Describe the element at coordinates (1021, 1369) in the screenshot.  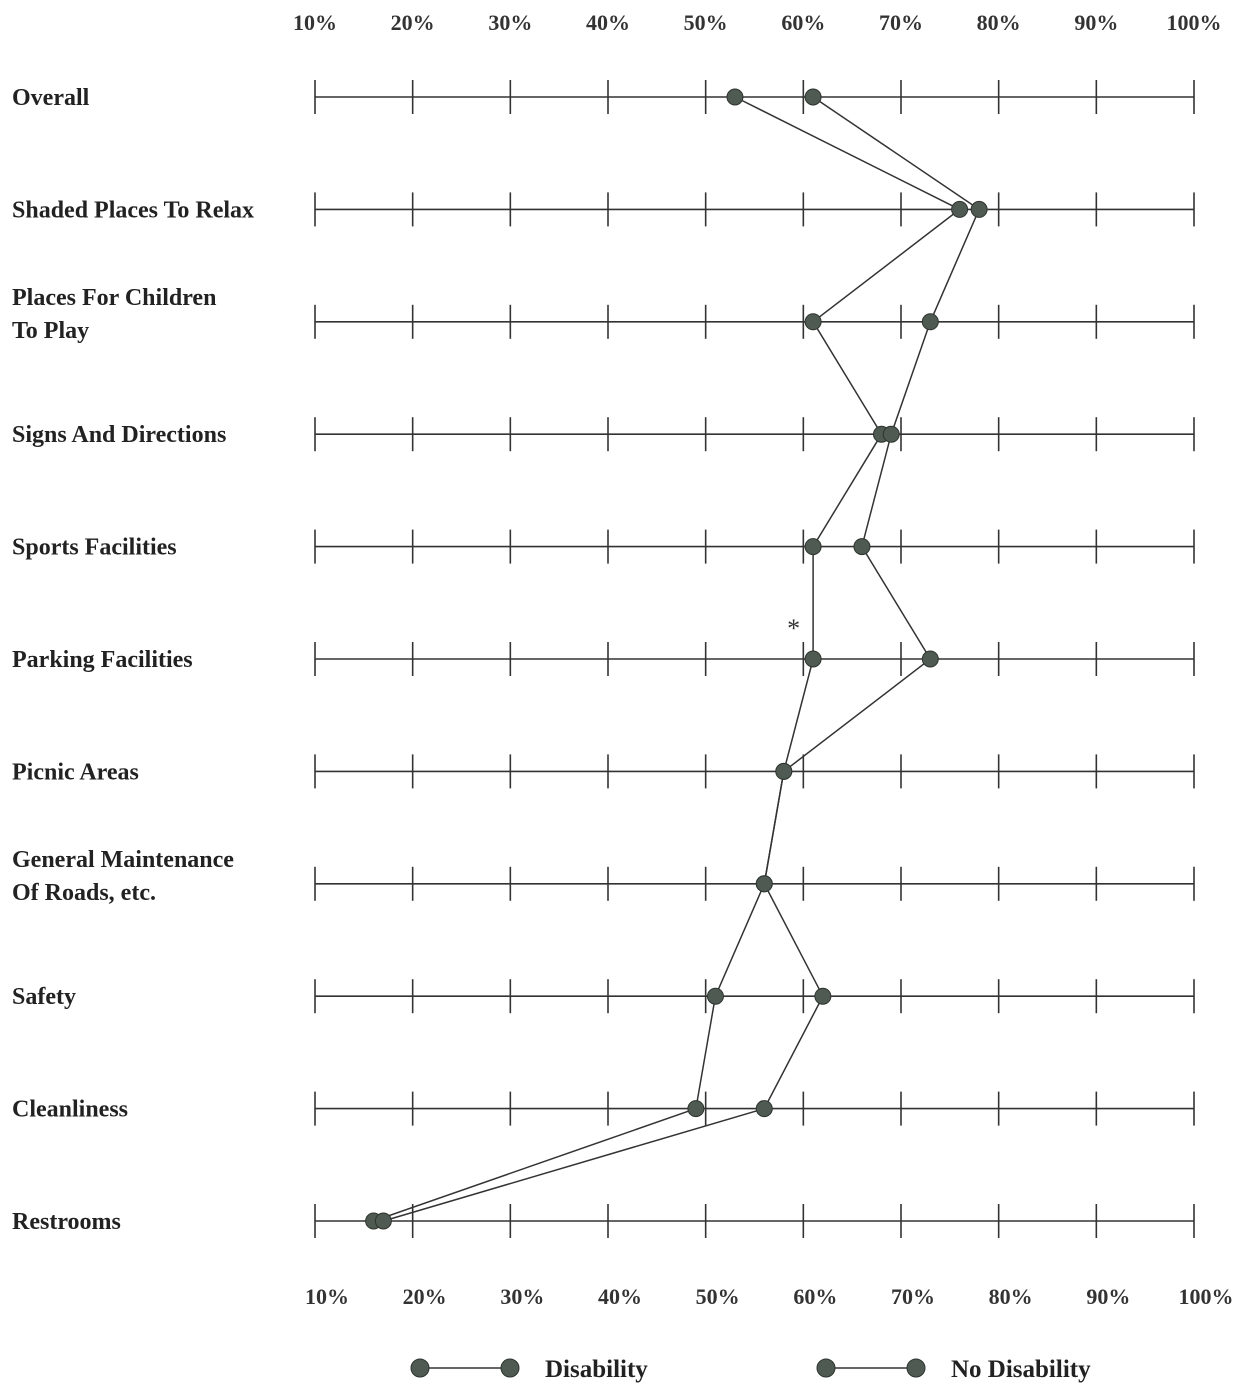
I see `legend-label-no-disability: No Disability` at that location.